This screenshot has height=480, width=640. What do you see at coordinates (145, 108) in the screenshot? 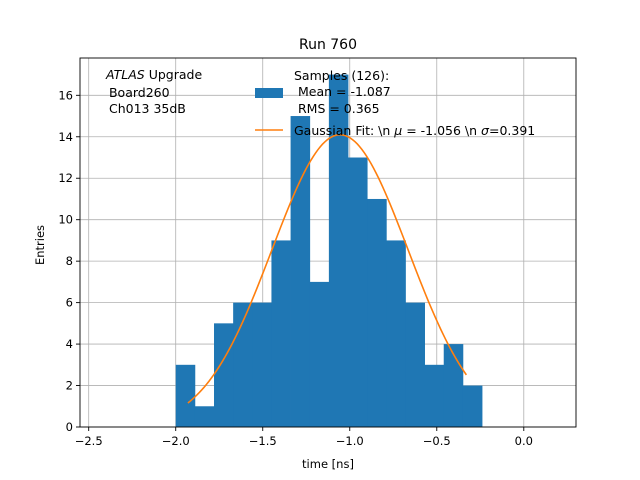
I see `annotation-channel: Ch013 35dB` at bounding box center [145, 108].